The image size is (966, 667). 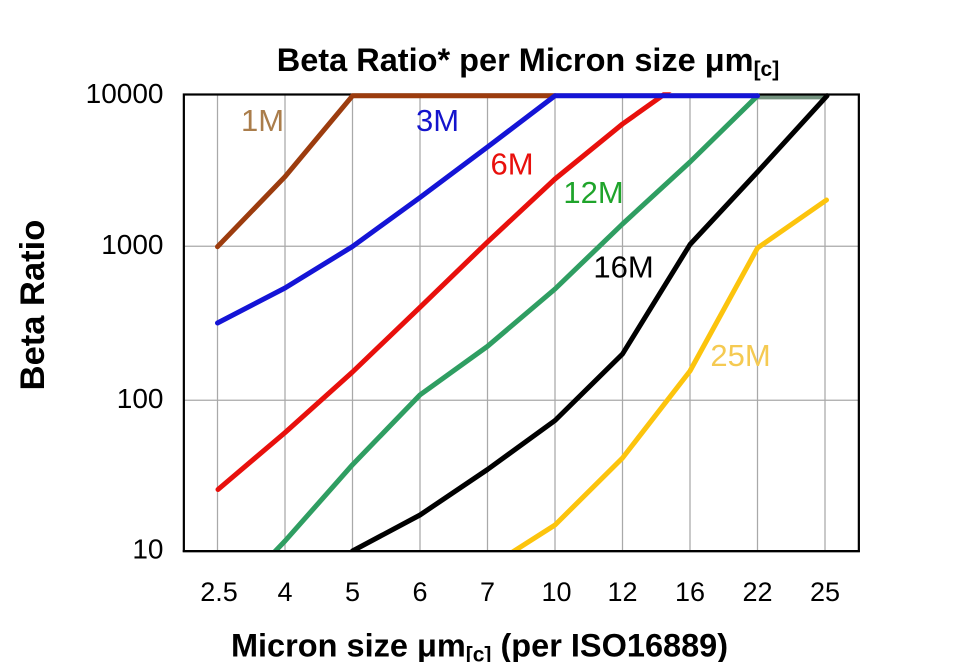 I want to click on svg-text: 3M, so click(x=437, y=120).